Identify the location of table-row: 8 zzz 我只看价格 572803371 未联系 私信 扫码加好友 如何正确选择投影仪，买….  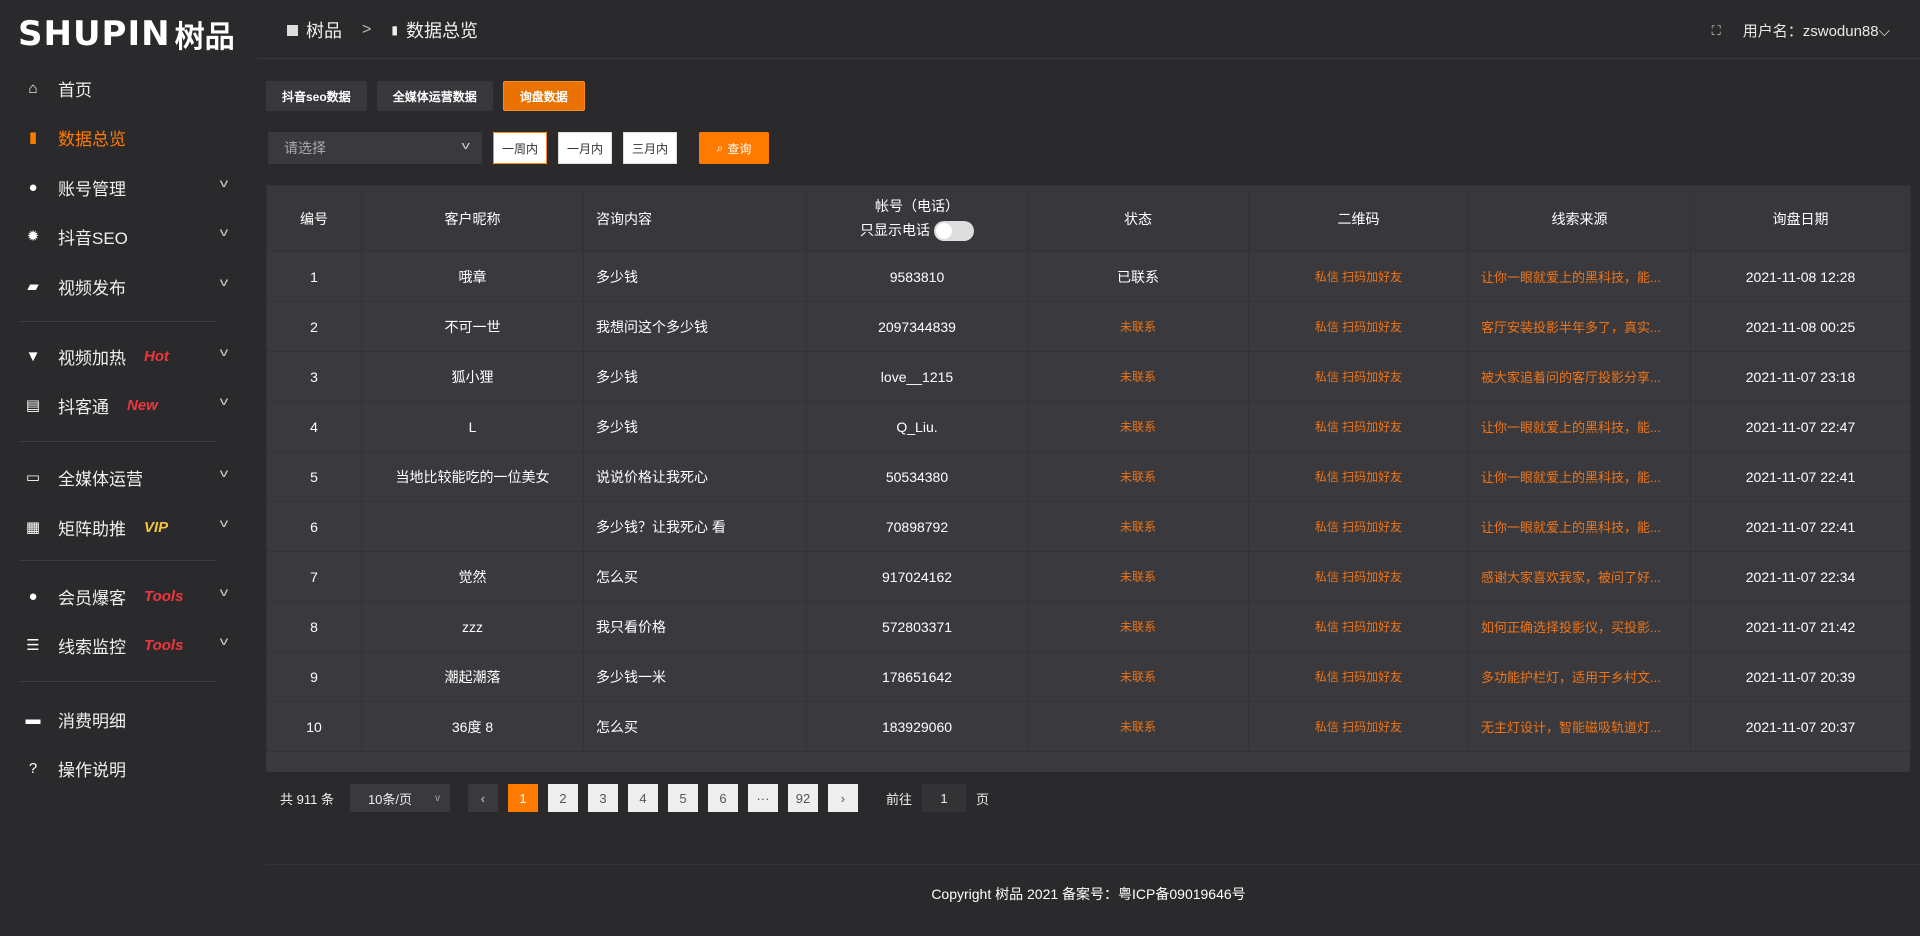
(1088, 626).